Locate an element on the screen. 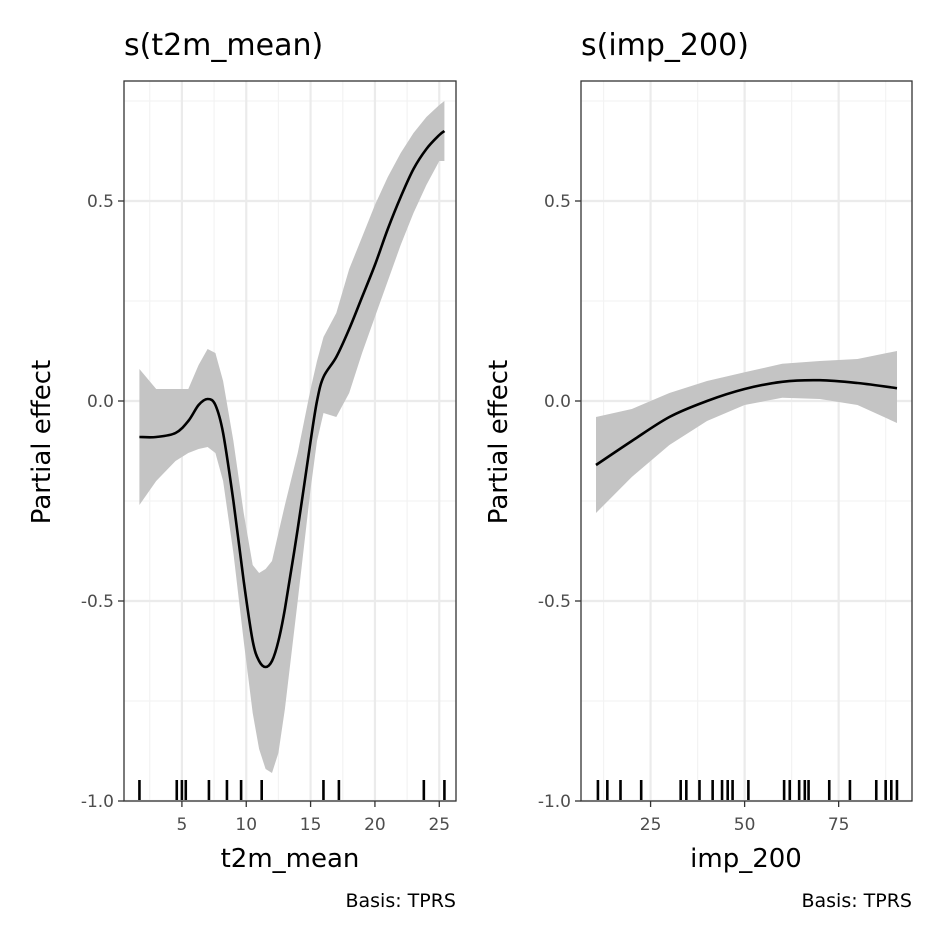 The width and height of the screenshot is (944, 944). panel-title-t2m-mean: s(t2m_mean) is located at coordinates (223, 45).